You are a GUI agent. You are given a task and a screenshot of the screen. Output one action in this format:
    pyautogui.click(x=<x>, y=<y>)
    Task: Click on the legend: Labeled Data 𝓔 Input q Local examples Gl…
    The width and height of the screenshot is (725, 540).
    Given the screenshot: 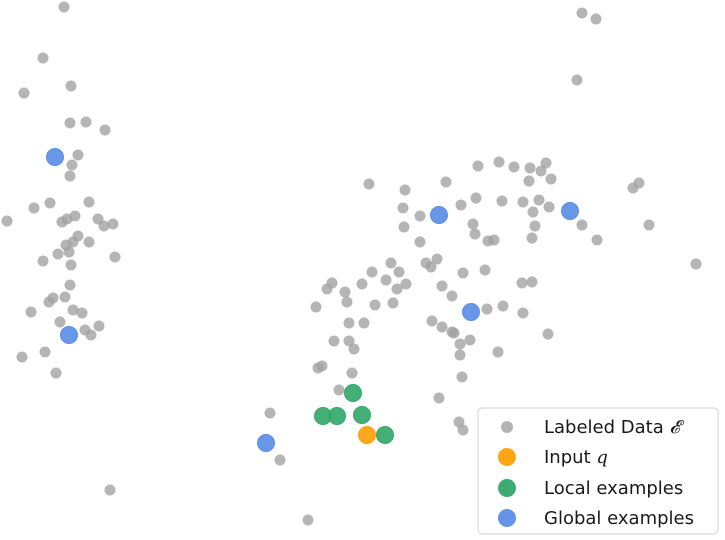 What is the action you would take?
    pyautogui.click(x=598, y=471)
    